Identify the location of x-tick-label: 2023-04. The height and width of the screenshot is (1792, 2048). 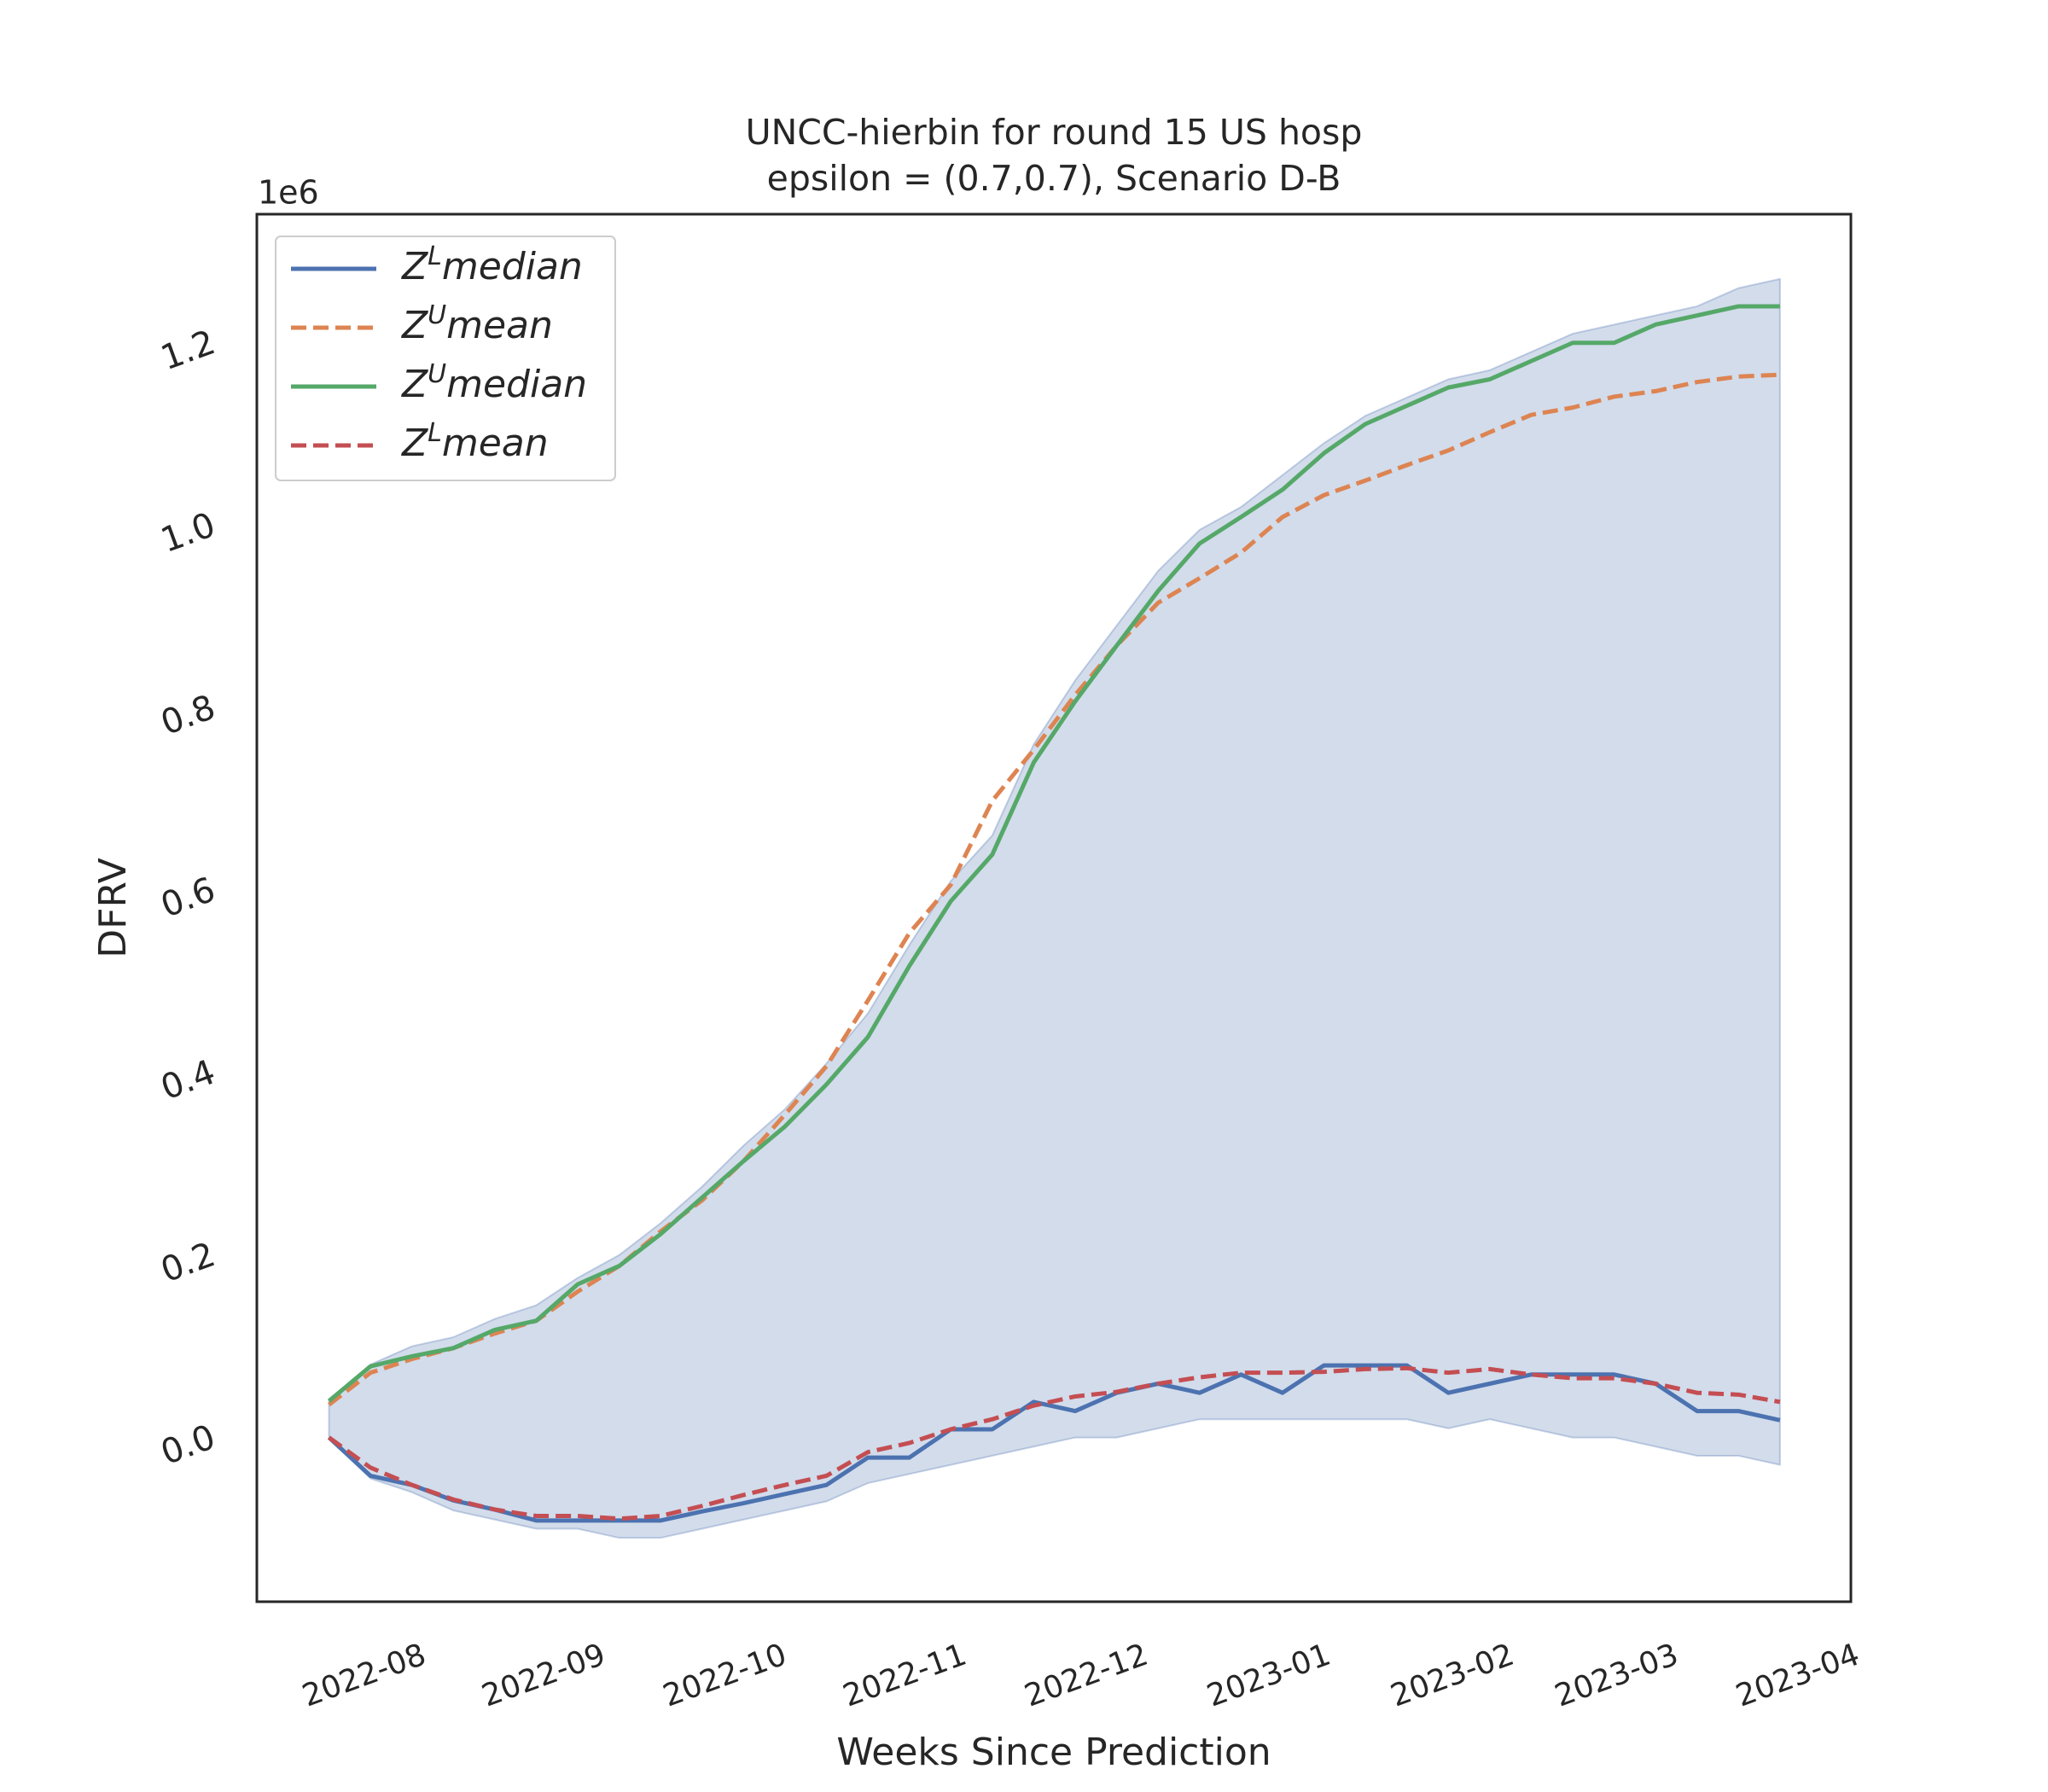
(1798, 1676).